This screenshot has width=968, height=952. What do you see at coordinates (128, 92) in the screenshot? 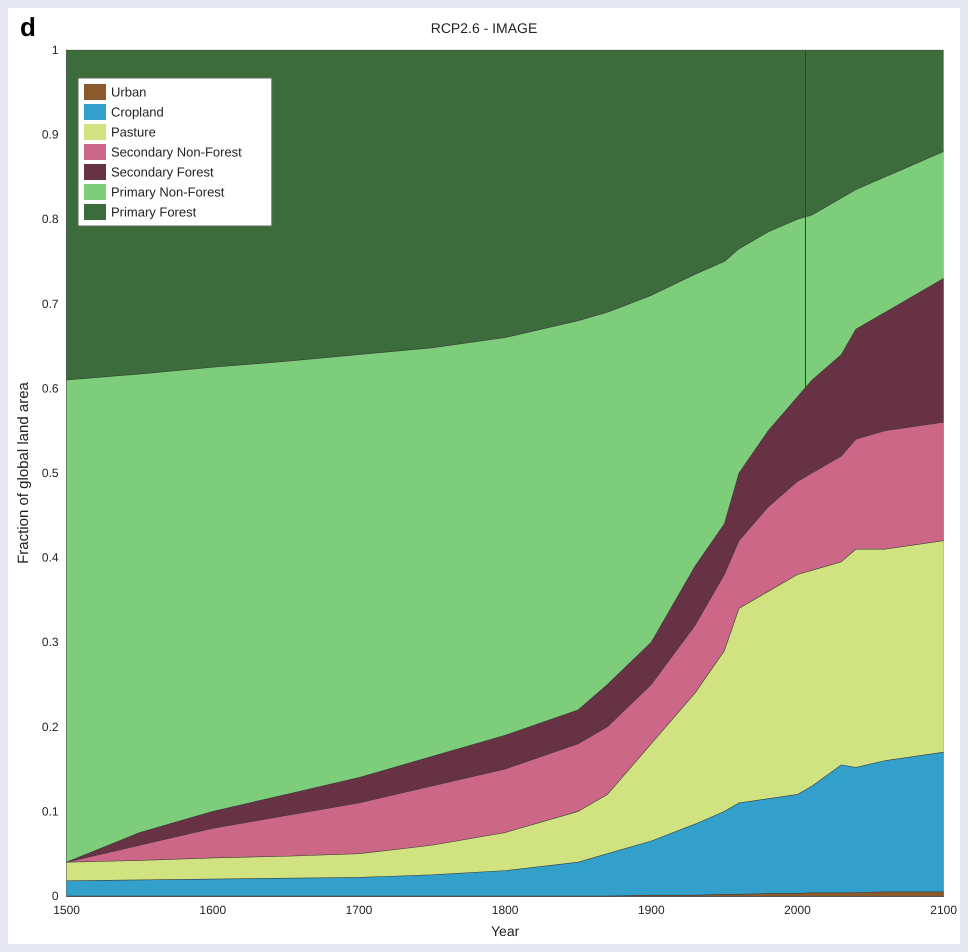
I see `legend-label: Urban` at bounding box center [128, 92].